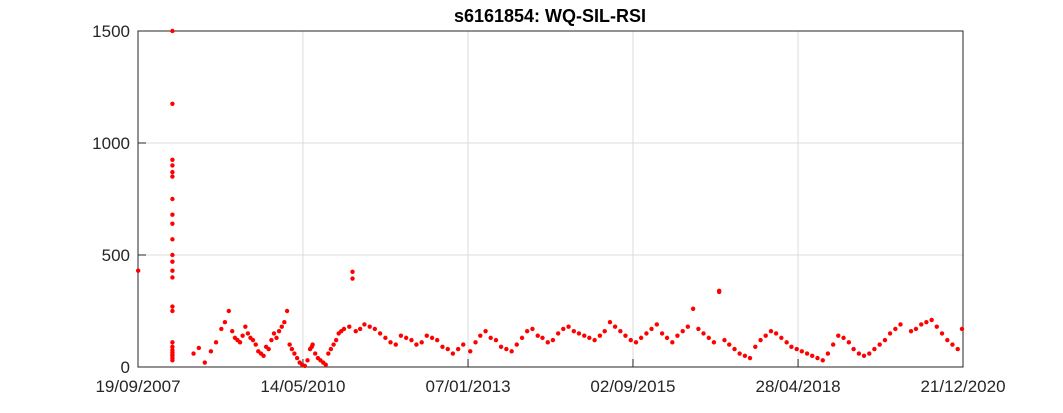  What do you see at coordinates (116, 255) in the screenshot?
I see `y-tick-label: 500` at bounding box center [116, 255].